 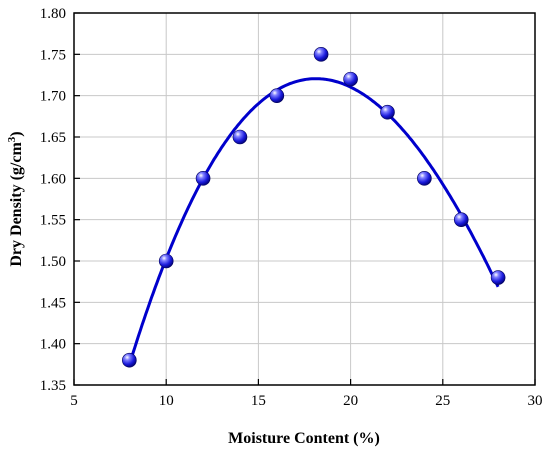 I want to click on y-axis-title-main: Dry Density (g/cm, so click(x=16, y=204).